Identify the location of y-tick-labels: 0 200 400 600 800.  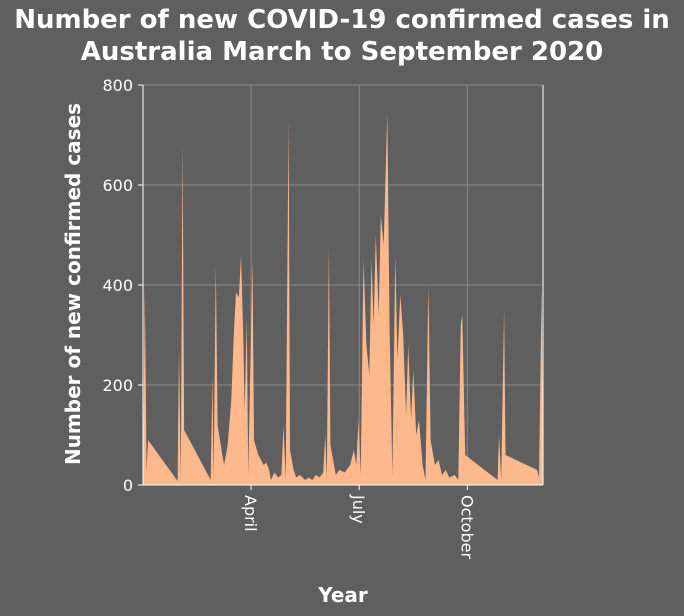
(117, 285).